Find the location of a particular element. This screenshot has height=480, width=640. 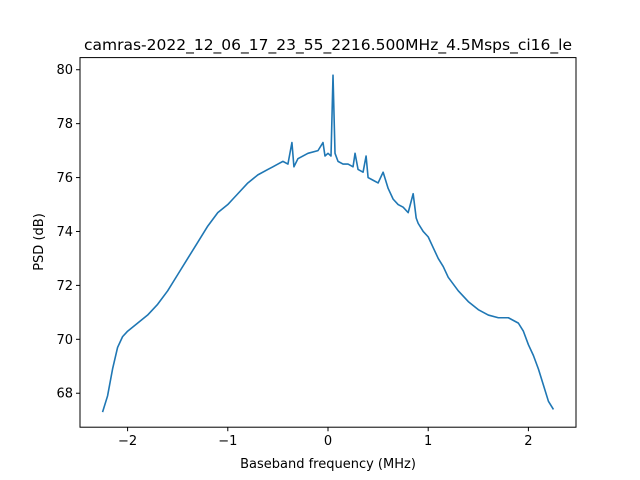

x-tick-label: −1 is located at coordinates (227, 441).